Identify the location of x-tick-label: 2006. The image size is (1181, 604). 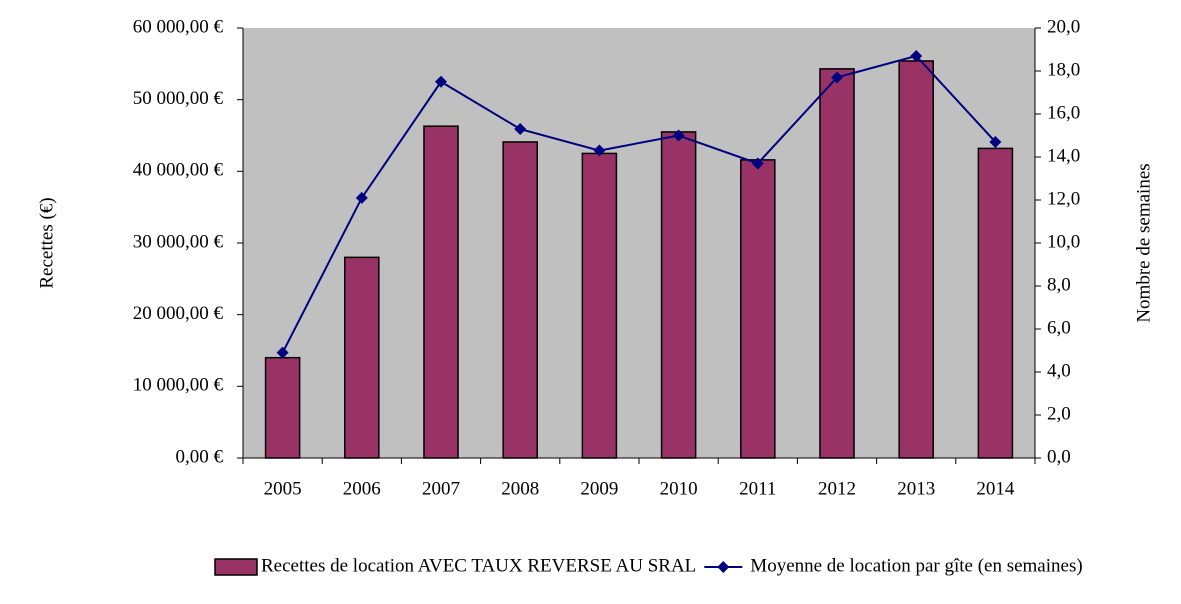
(362, 488).